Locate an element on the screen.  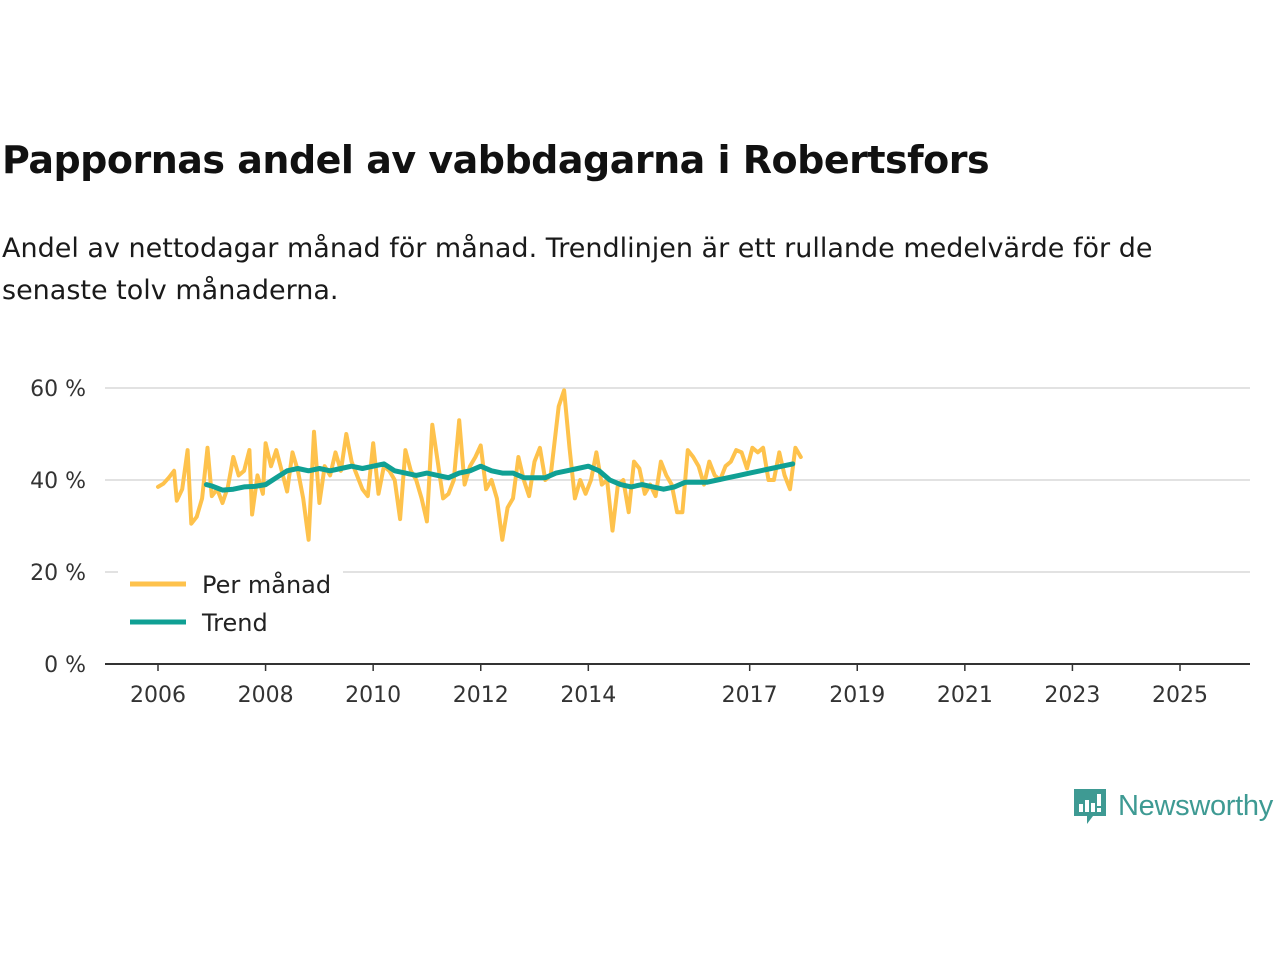
series-lines is located at coordinates (479, 465).